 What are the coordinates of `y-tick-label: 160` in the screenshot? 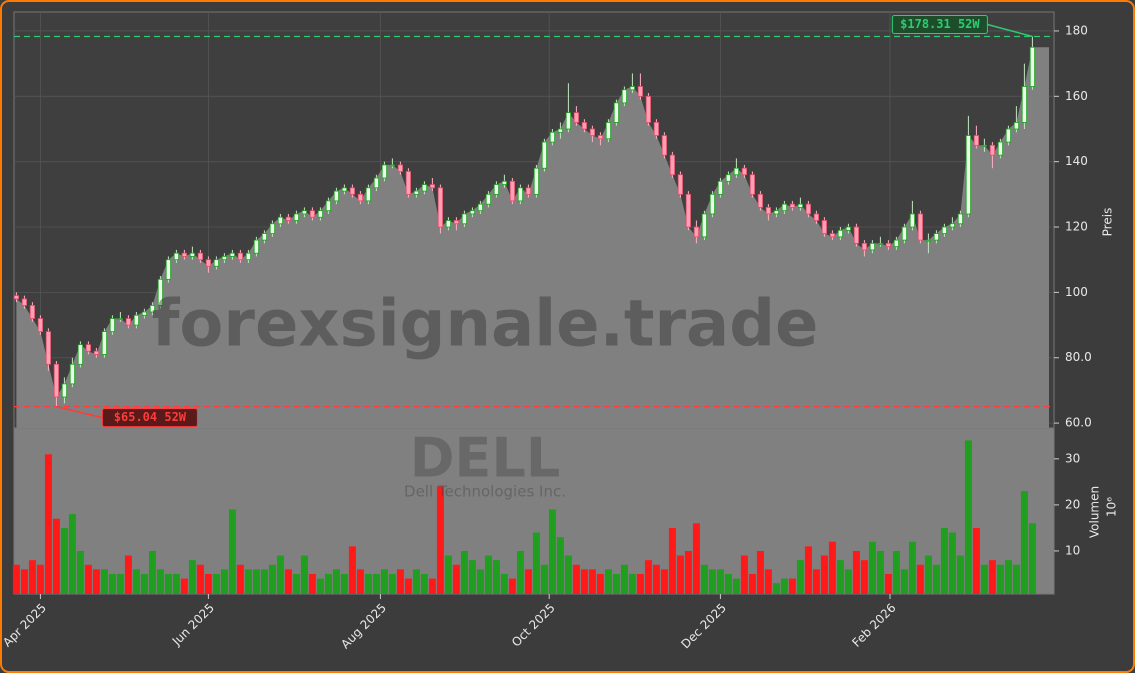 It's located at (1076, 96).